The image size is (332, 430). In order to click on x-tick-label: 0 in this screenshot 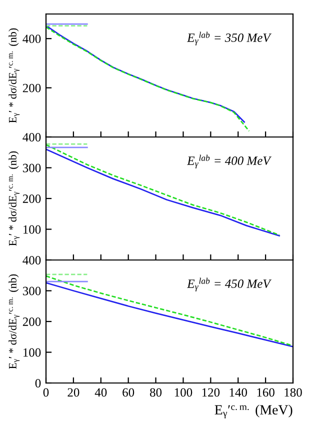, I will do `click(46, 392)`.